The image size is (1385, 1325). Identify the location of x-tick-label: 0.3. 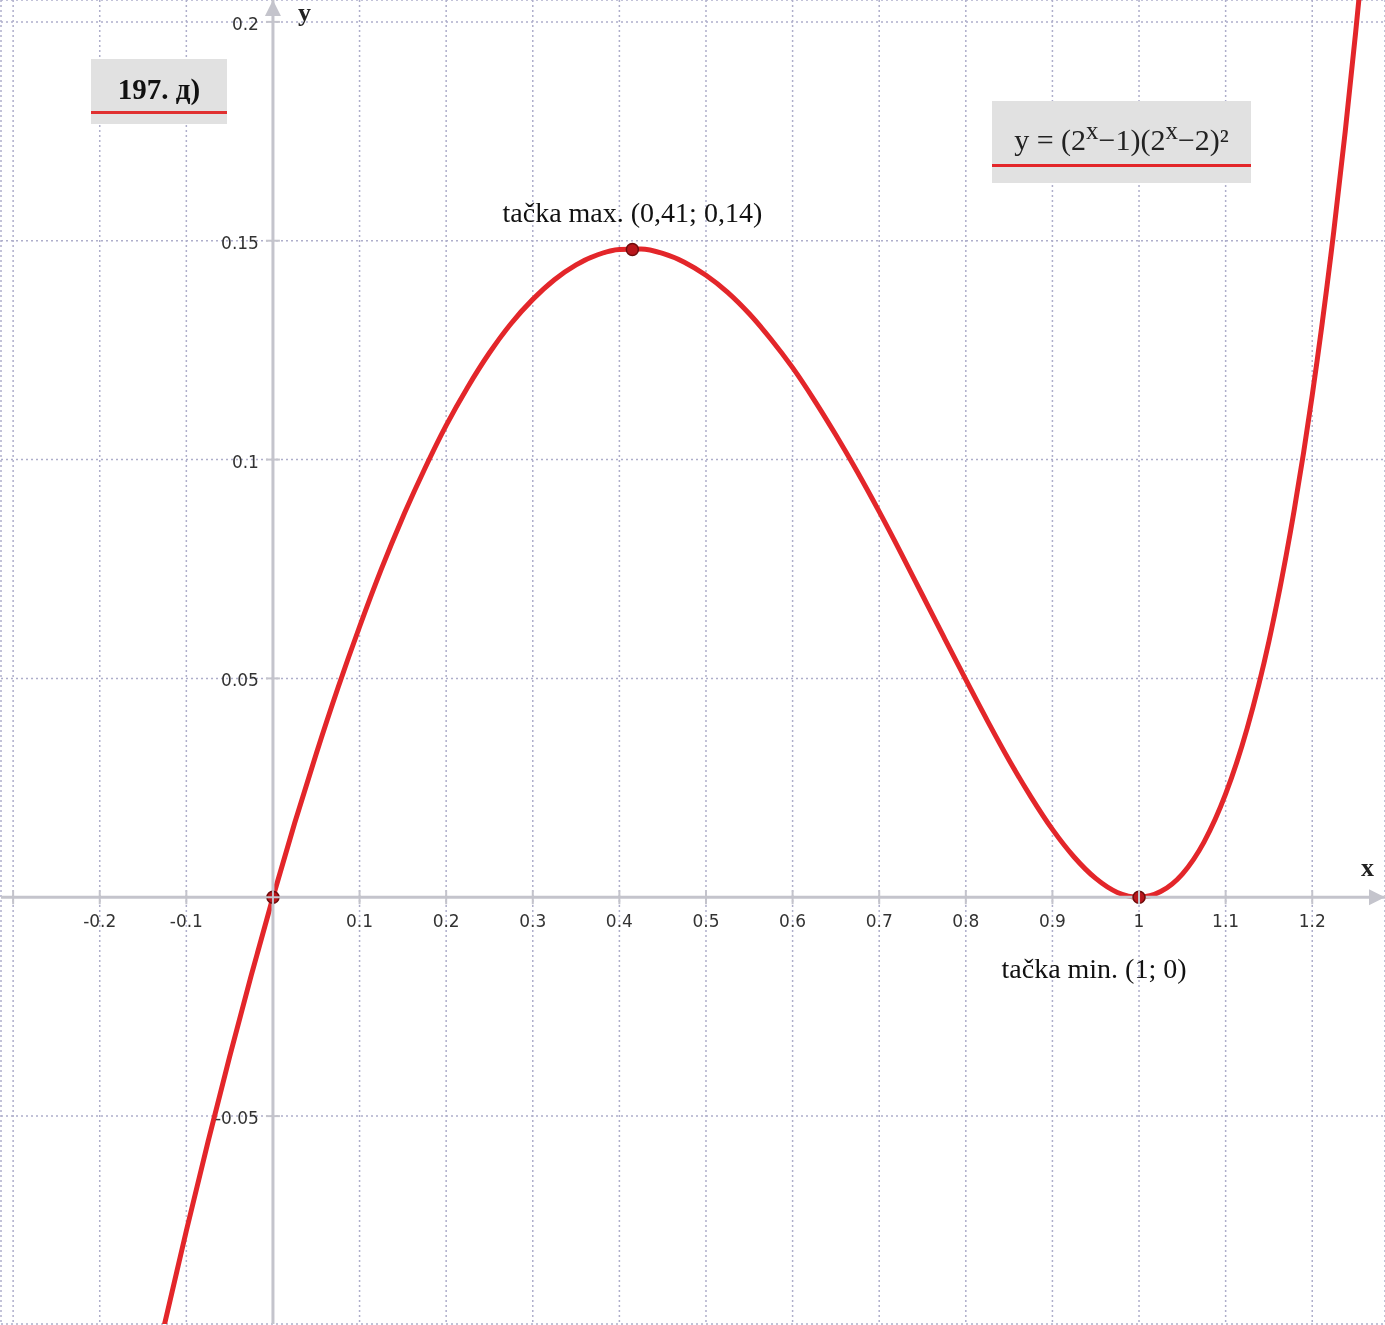
(533, 921).